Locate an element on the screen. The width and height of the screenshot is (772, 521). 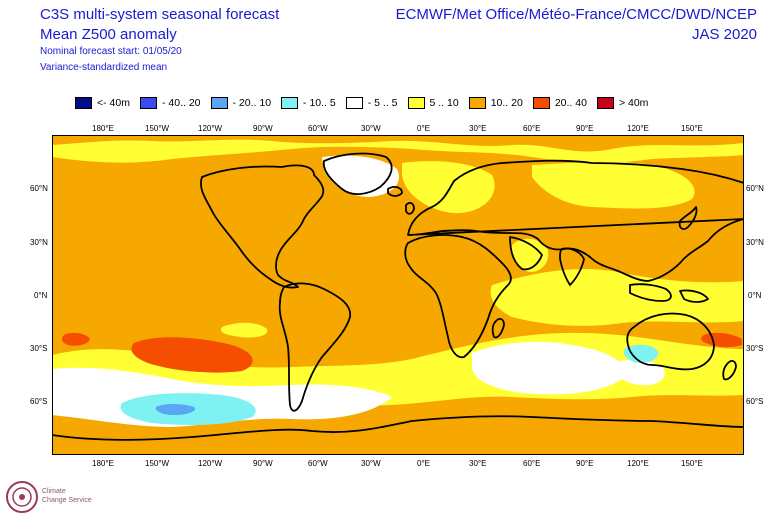
lon-label-bottom: 120°W is located at coordinates (210, 463).